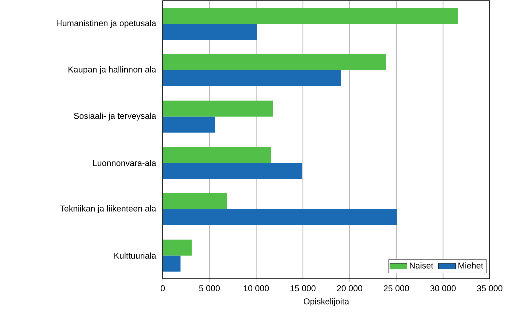 This screenshot has width=521, height=322. Describe the element at coordinates (422, 265) in the screenshot. I see `legend-label: Naiset` at that location.